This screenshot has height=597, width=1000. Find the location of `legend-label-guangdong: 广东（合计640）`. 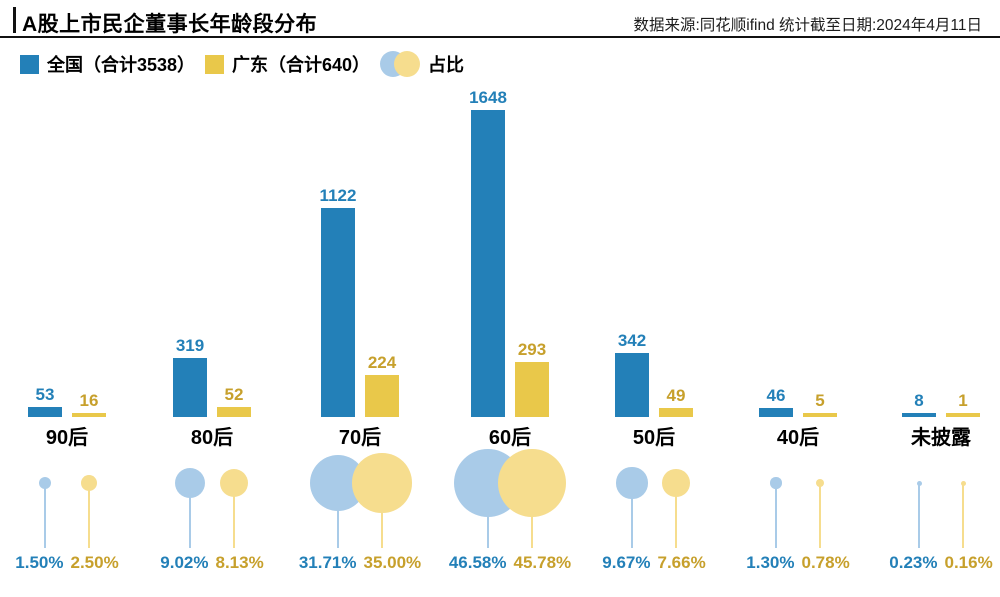

legend-label-guangdong: 广东（合计640） is located at coordinates (301, 65).